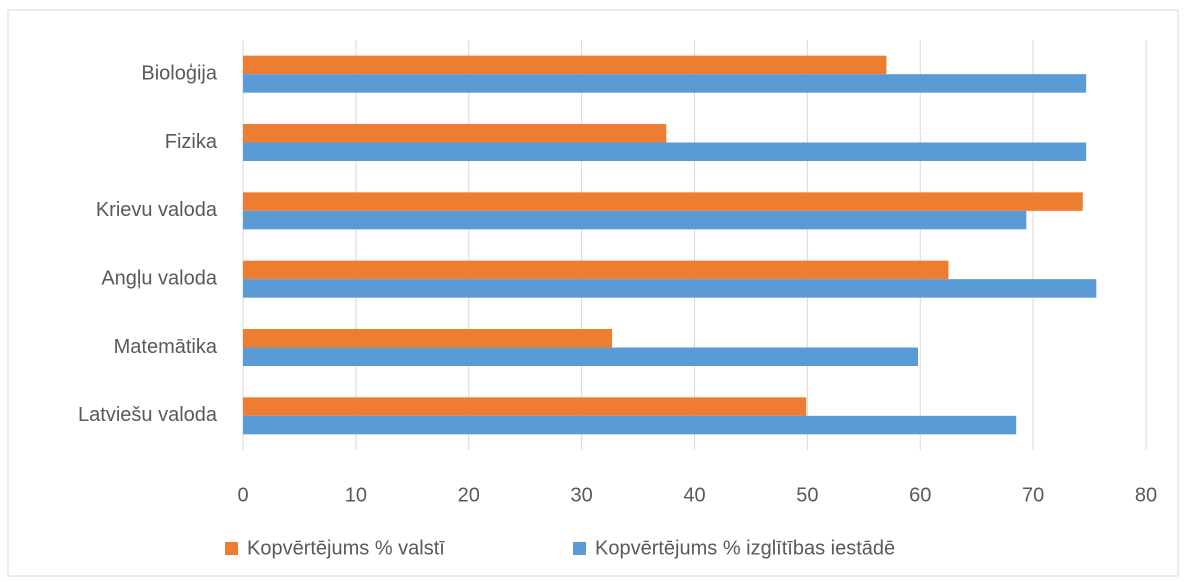 The image size is (1186, 582). What do you see at coordinates (159, 278) in the screenshot?
I see `y-tick-label: Angļu valoda` at bounding box center [159, 278].